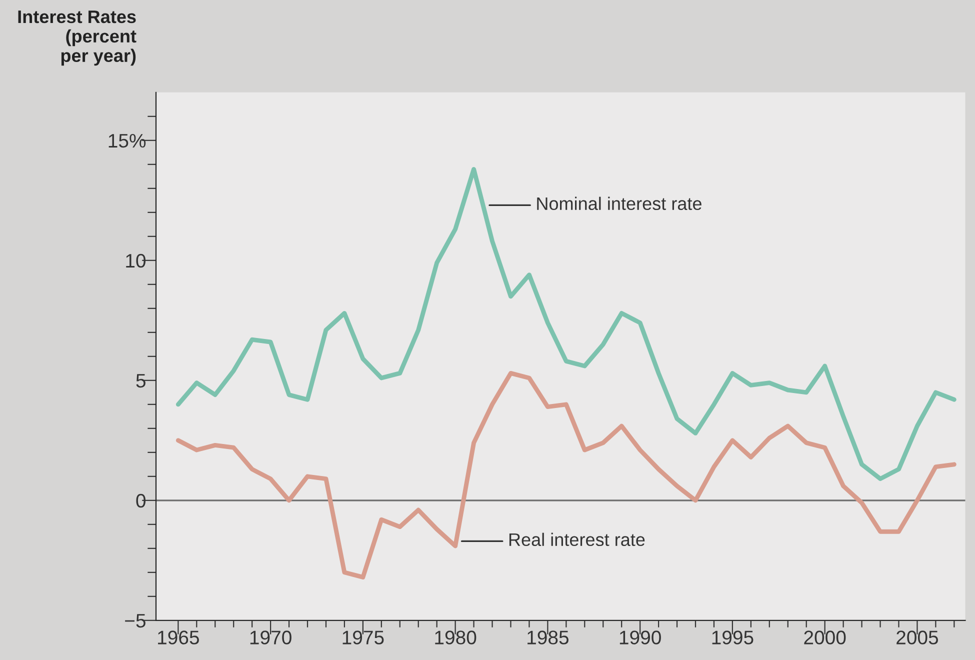  I want to click on x-tick-label: 1965, so click(178, 637).